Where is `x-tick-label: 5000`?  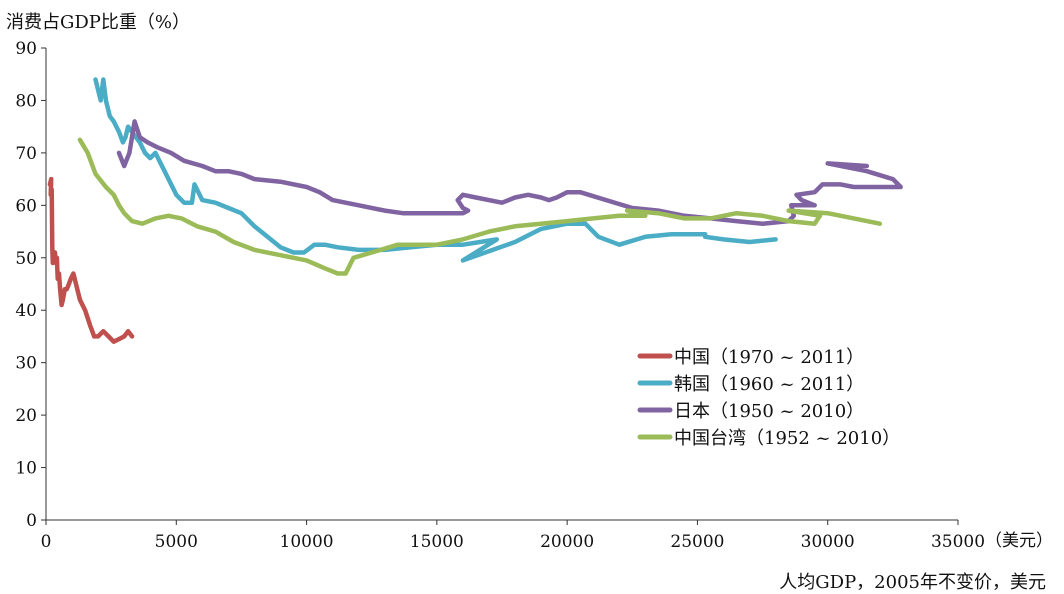
x-tick-label: 5000 is located at coordinates (176, 542).